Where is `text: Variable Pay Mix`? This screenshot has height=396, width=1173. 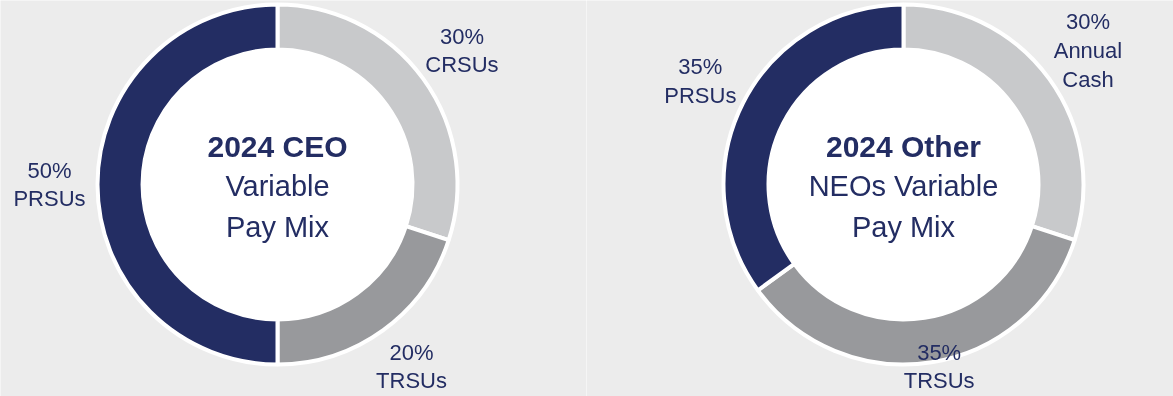
text: Variable Pay Mix is located at coordinates (277, 206).